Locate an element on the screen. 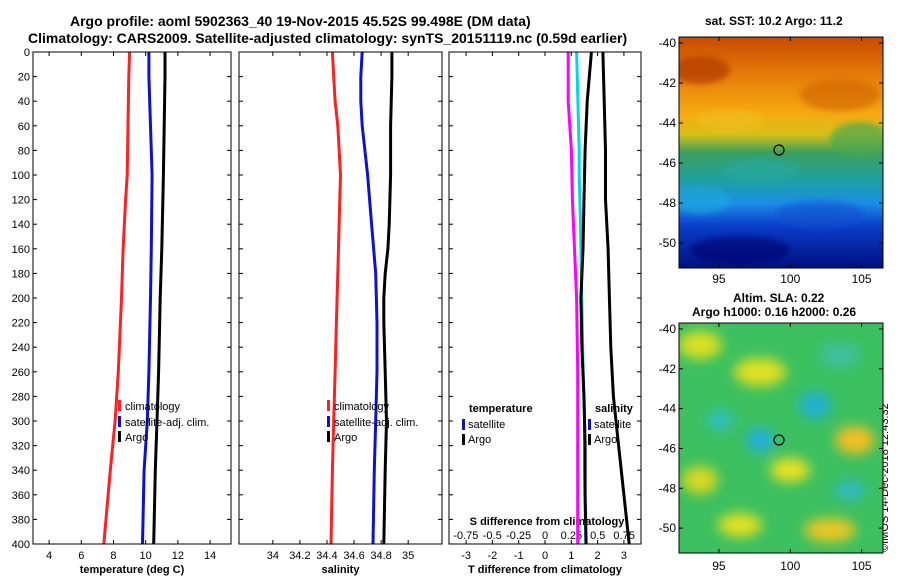  x-tick-label: 1 is located at coordinates (571, 556).